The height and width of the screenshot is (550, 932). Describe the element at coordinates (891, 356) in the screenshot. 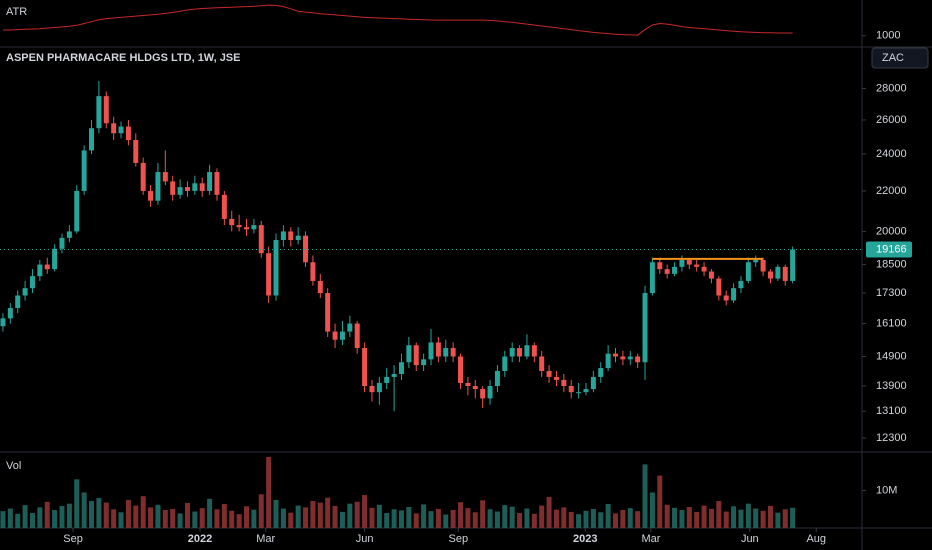

I see `y-tick-label: 14900` at that location.